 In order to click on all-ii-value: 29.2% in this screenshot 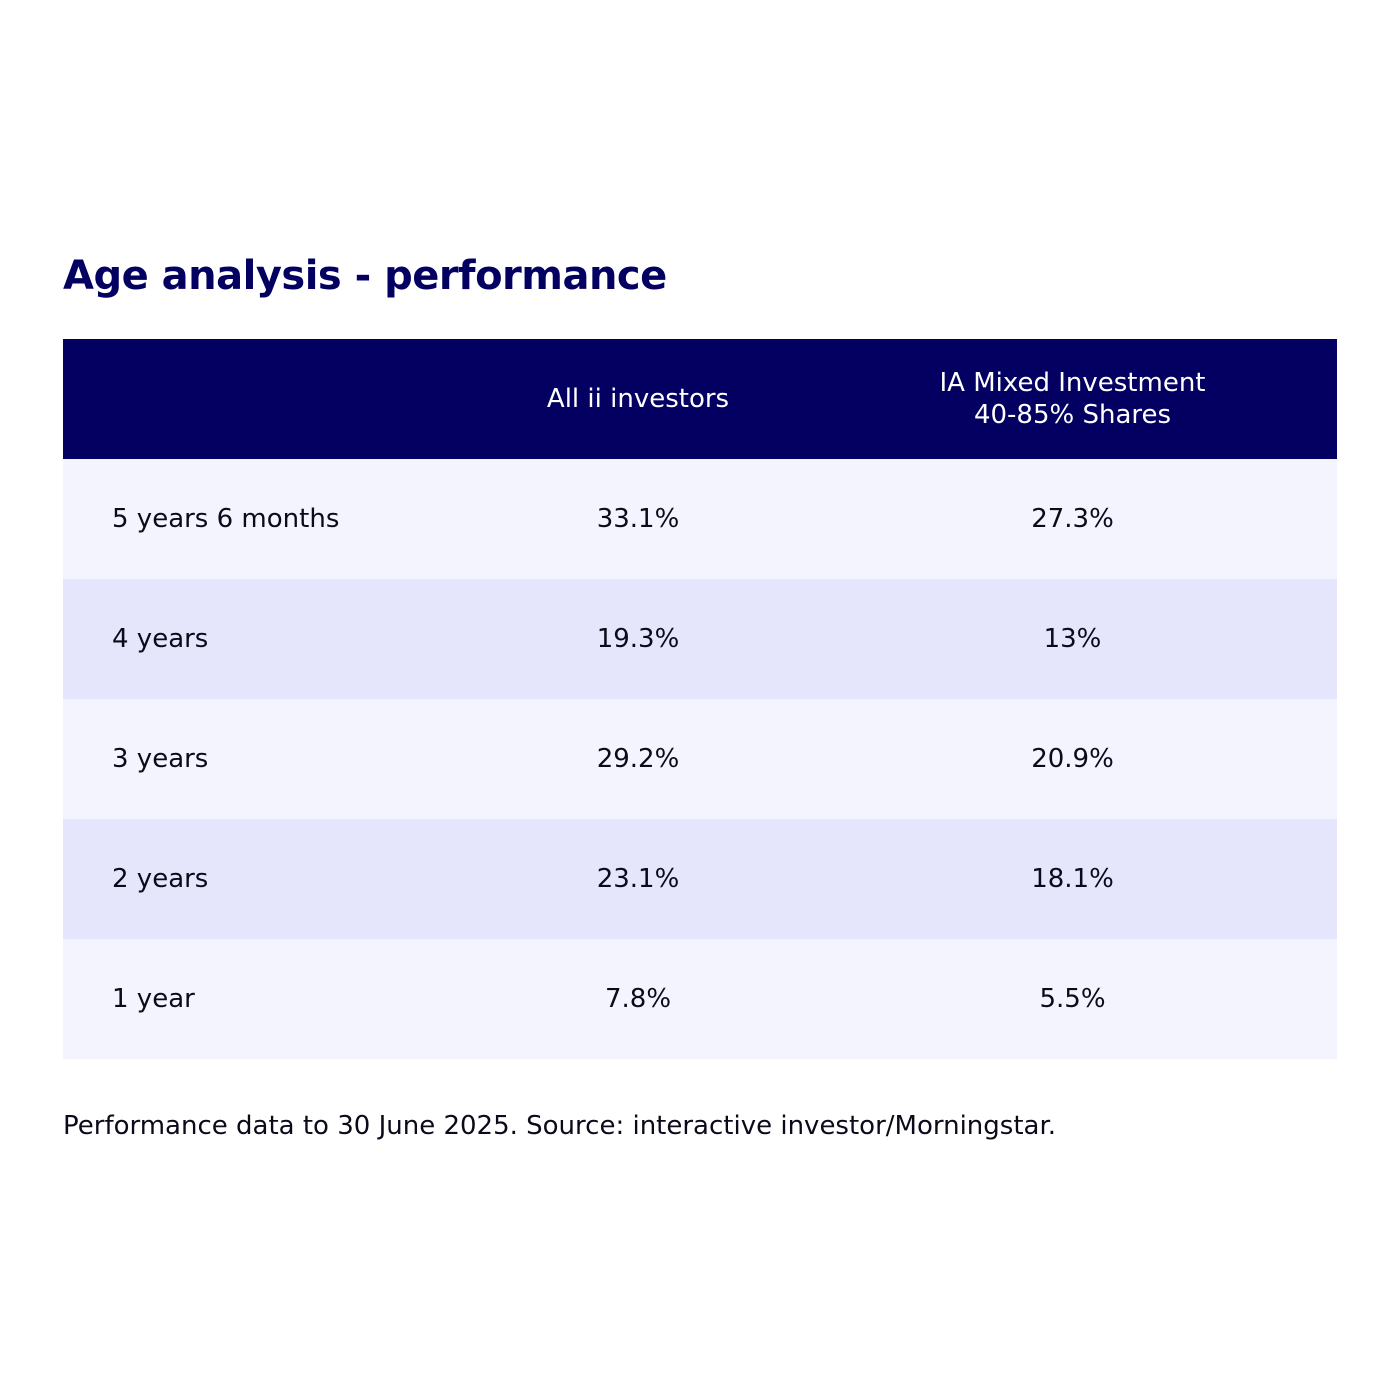, I will do `click(638, 759)`.